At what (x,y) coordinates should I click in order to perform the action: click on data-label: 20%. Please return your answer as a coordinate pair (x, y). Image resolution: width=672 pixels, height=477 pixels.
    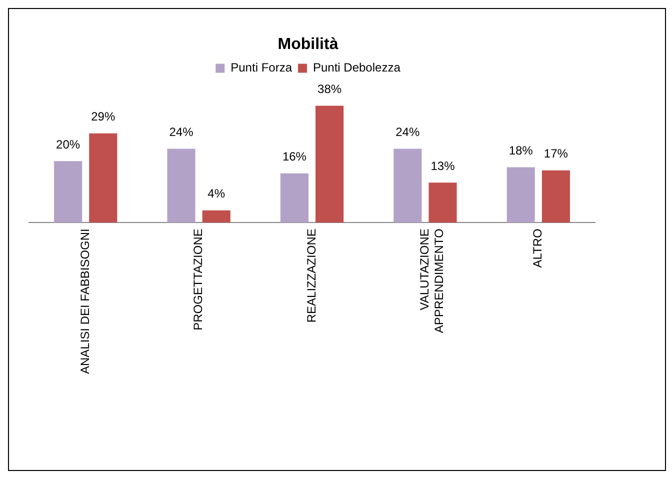
    Looking at the image, I should click on (68, 144).